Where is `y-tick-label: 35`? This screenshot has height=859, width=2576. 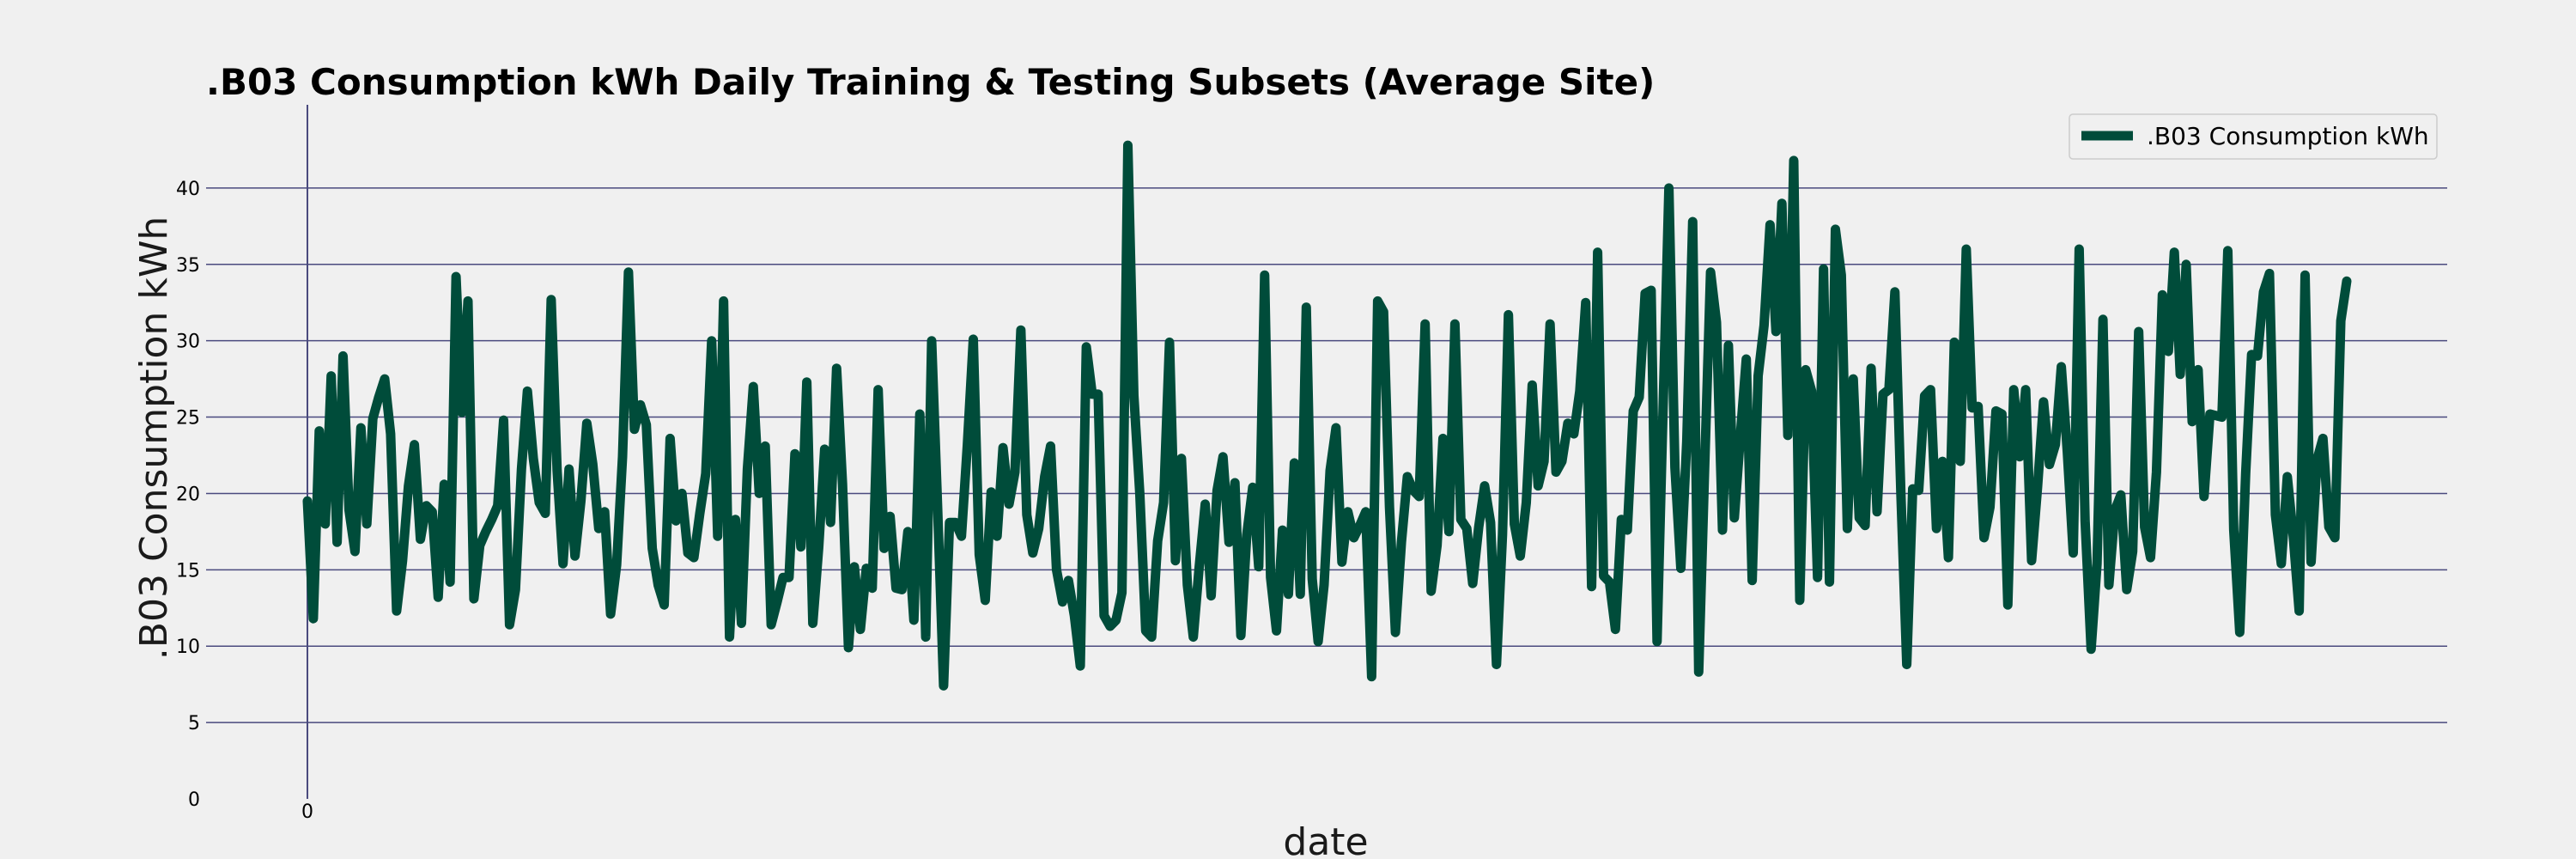 y-tick-label: 35 is located at coordinates (188, 266).